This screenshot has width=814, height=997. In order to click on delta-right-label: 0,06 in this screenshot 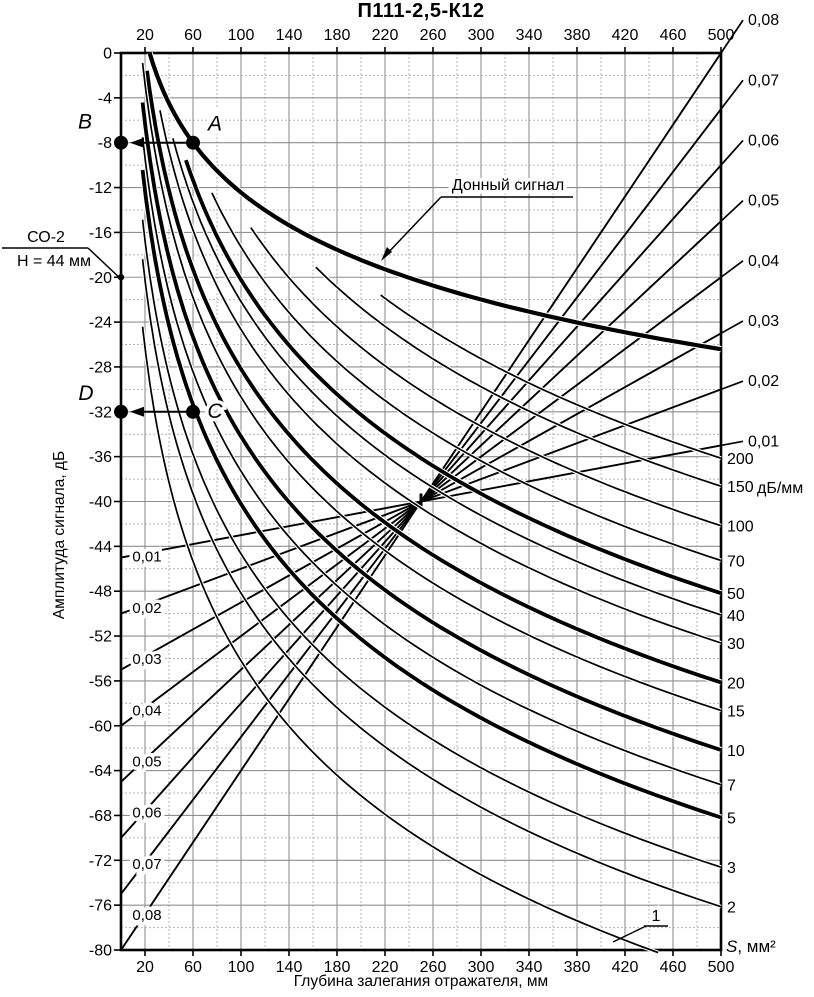, I will do `click(763, 140)`.